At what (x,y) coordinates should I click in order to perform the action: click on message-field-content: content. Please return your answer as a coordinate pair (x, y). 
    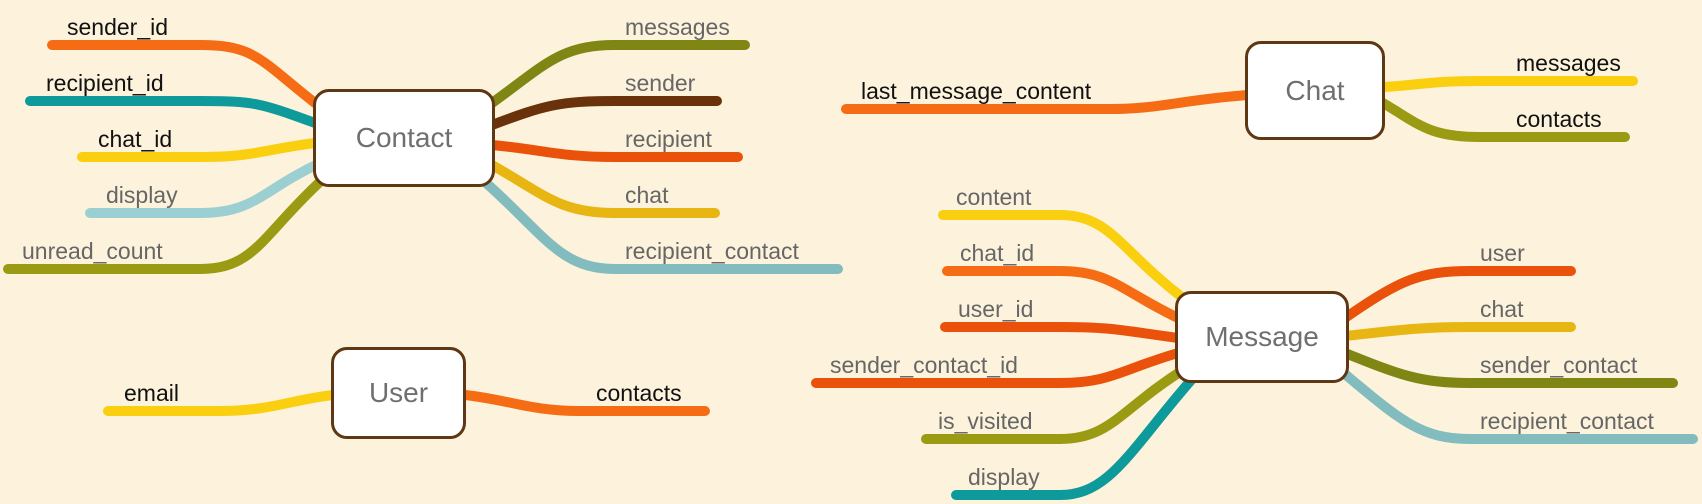
    Looking at the image, I should click on (994, 197).